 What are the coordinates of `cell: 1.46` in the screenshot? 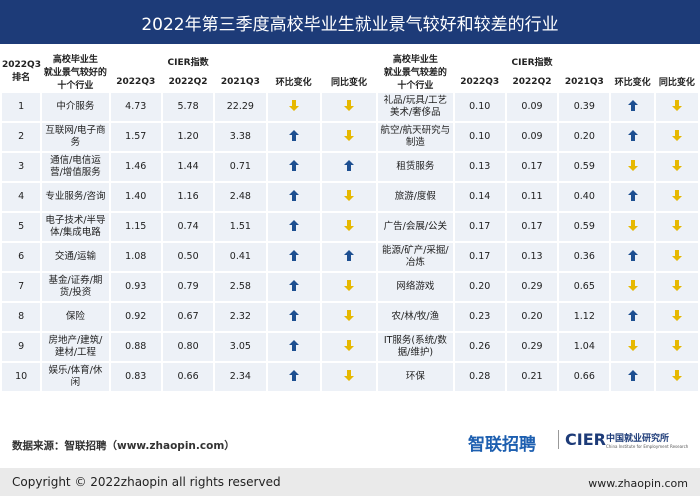 It's located at (135, 167).